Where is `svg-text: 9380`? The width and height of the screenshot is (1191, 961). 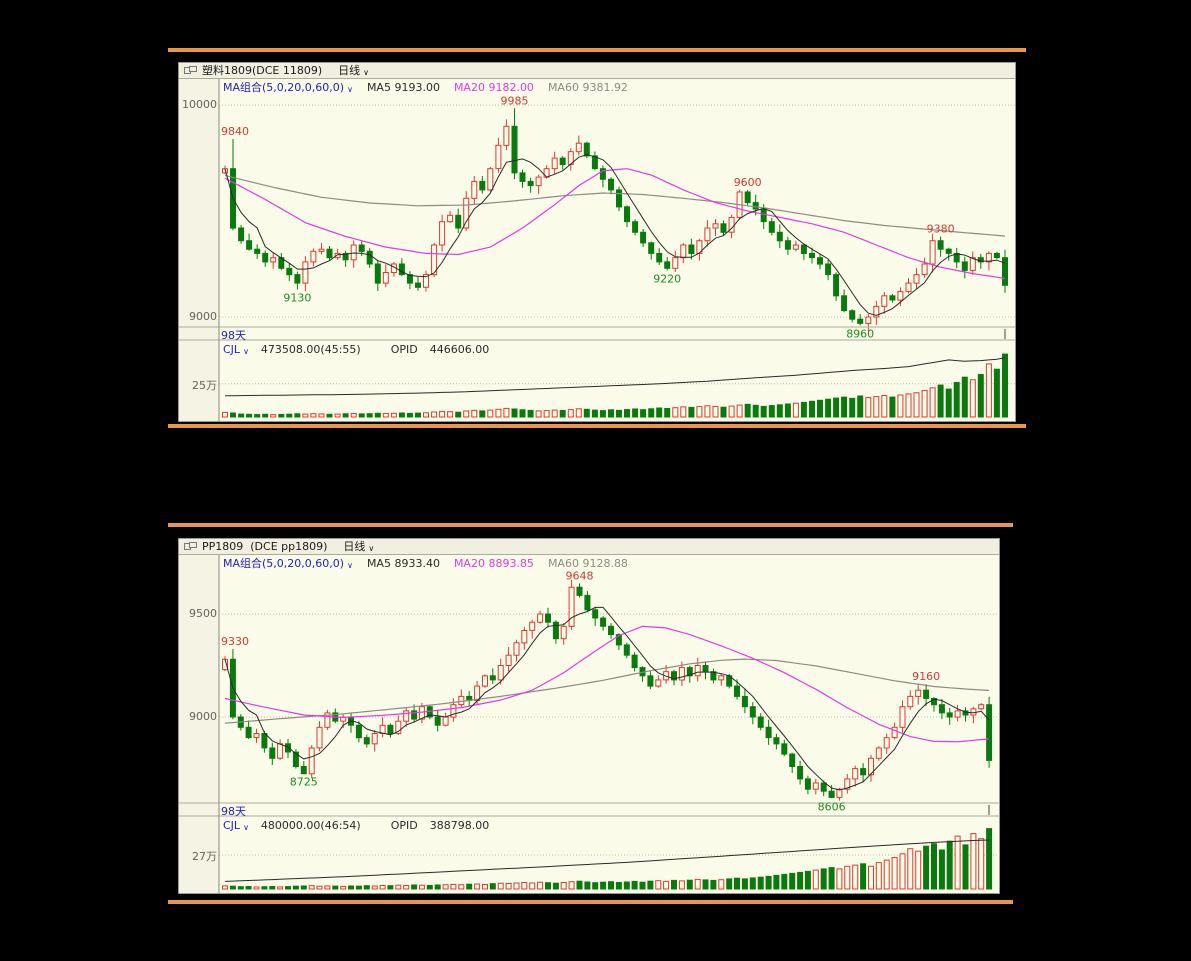
svg-text: 9380 is located at coordinates (941, 229).